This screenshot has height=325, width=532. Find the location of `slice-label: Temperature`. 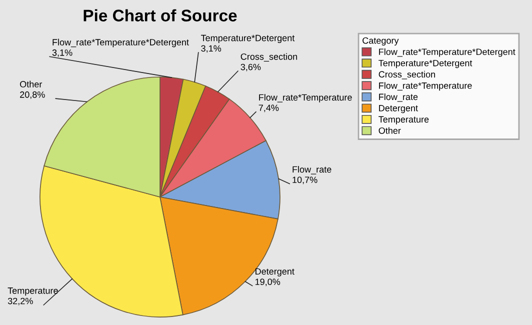

slice-label: Temperature is located at coordinates (33, 292).